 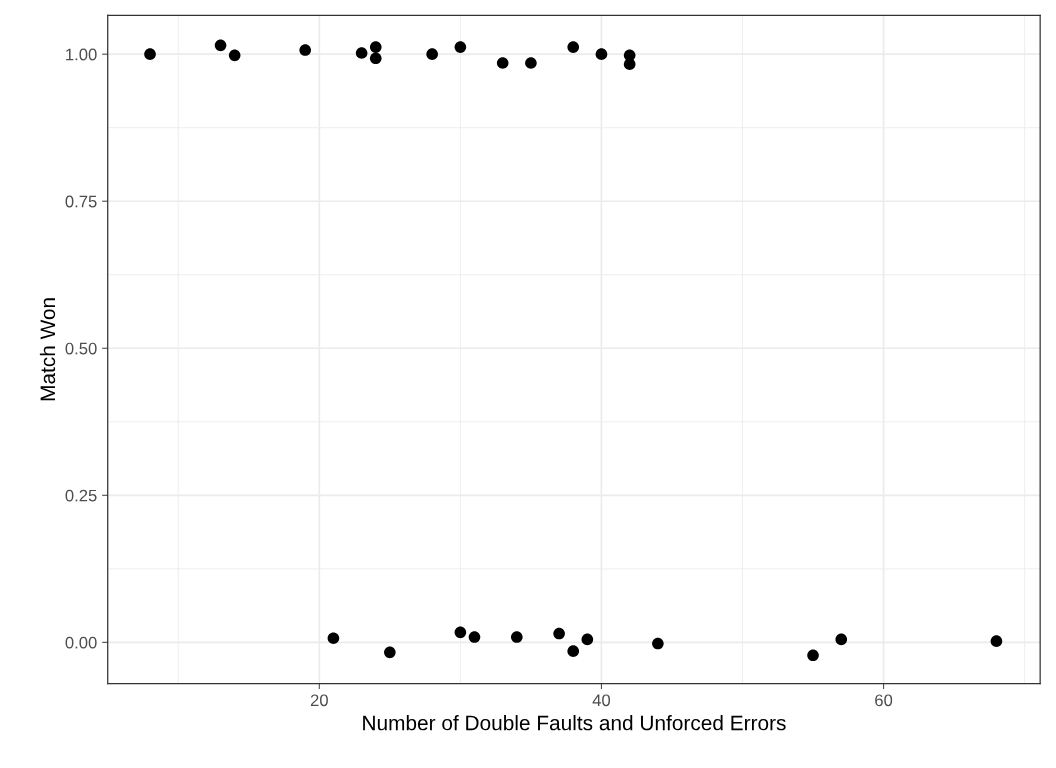 What do you see at coordinates (81, 642) in the screenshot?
I see `y-tick-label: 0.00` at bounding box center [81, 642].